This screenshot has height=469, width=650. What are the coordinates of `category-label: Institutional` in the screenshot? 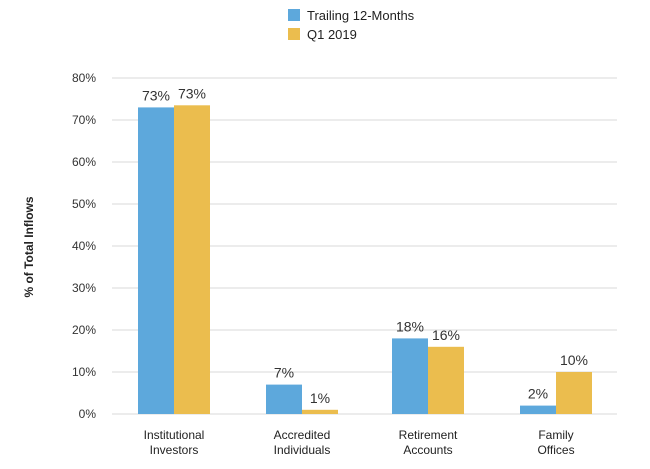 It's located at (174, 435).